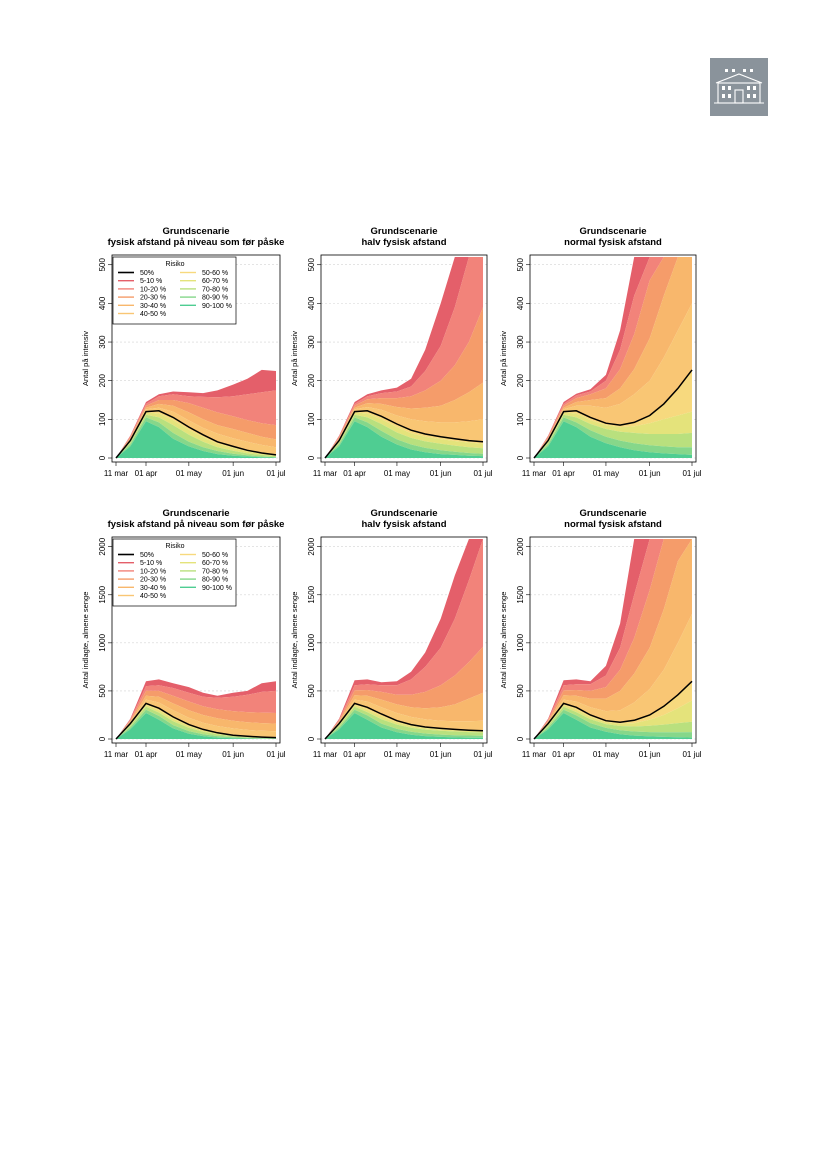 The image size is (827, 1169). Describe the element at coordinates (151, 563) in the screenshot. I see `legend-entry: 5-10 %` at that location.